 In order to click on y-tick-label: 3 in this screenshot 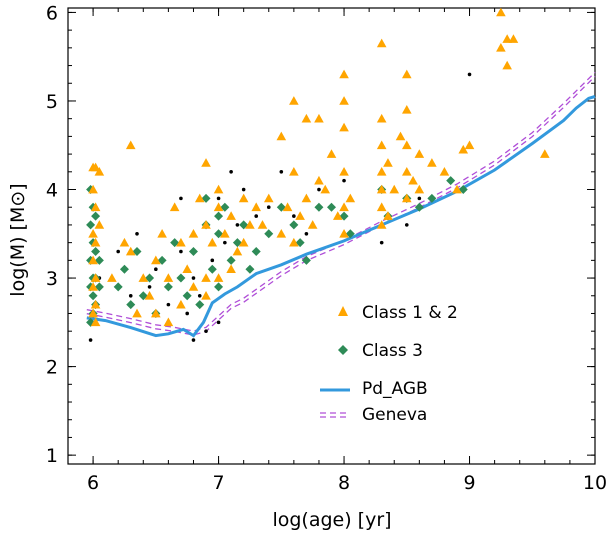, I will do `click(52, 279)`.